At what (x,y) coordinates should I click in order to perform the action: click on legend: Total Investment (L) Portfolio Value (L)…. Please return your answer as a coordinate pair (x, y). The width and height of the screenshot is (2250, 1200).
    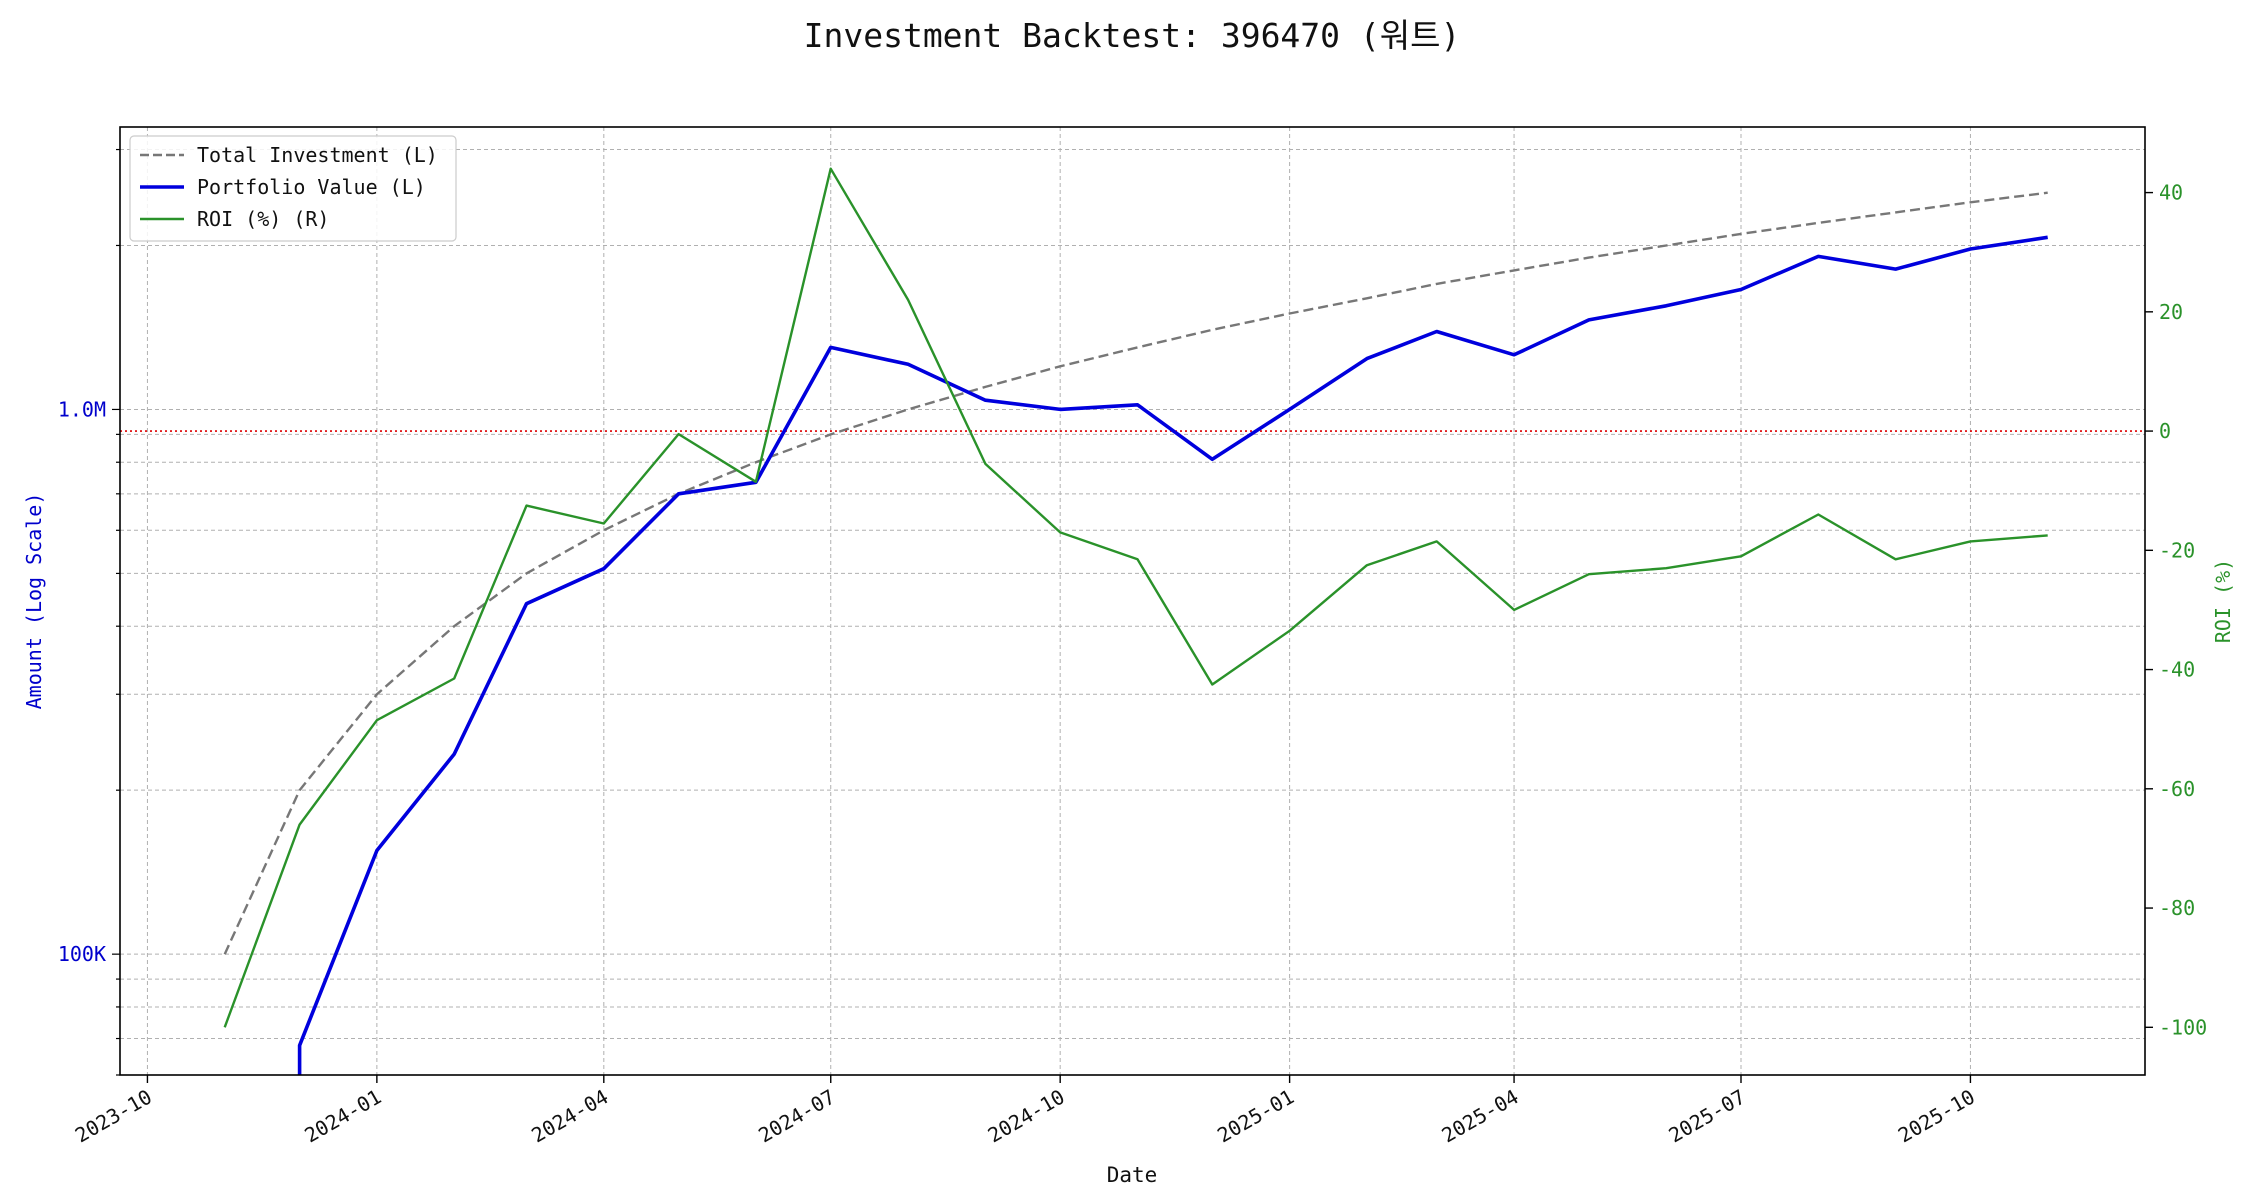
    Looking at the image, I should click on (293, 188).